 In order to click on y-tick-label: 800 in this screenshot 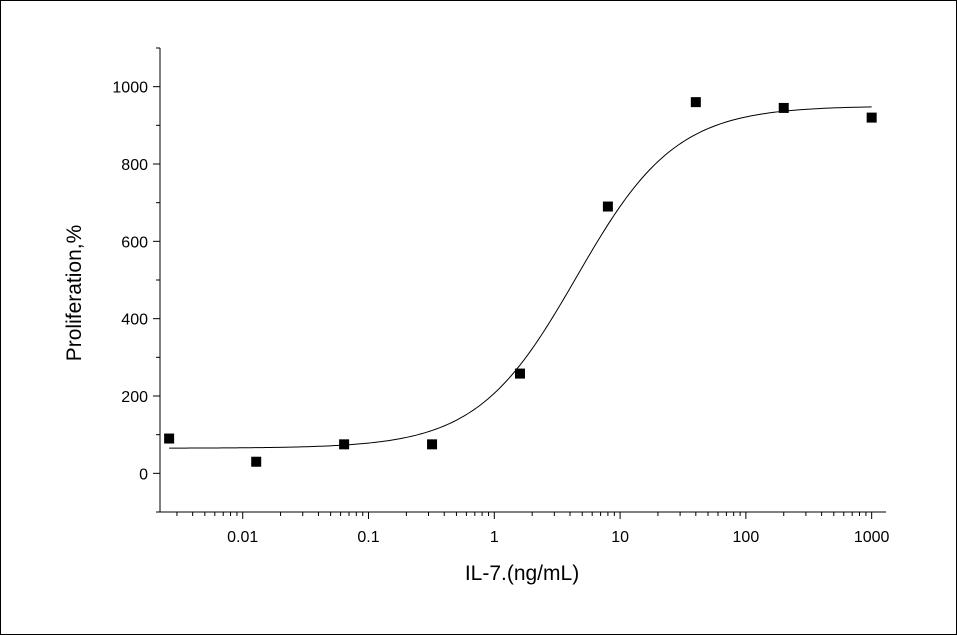, I will do `click(134, 165)`.